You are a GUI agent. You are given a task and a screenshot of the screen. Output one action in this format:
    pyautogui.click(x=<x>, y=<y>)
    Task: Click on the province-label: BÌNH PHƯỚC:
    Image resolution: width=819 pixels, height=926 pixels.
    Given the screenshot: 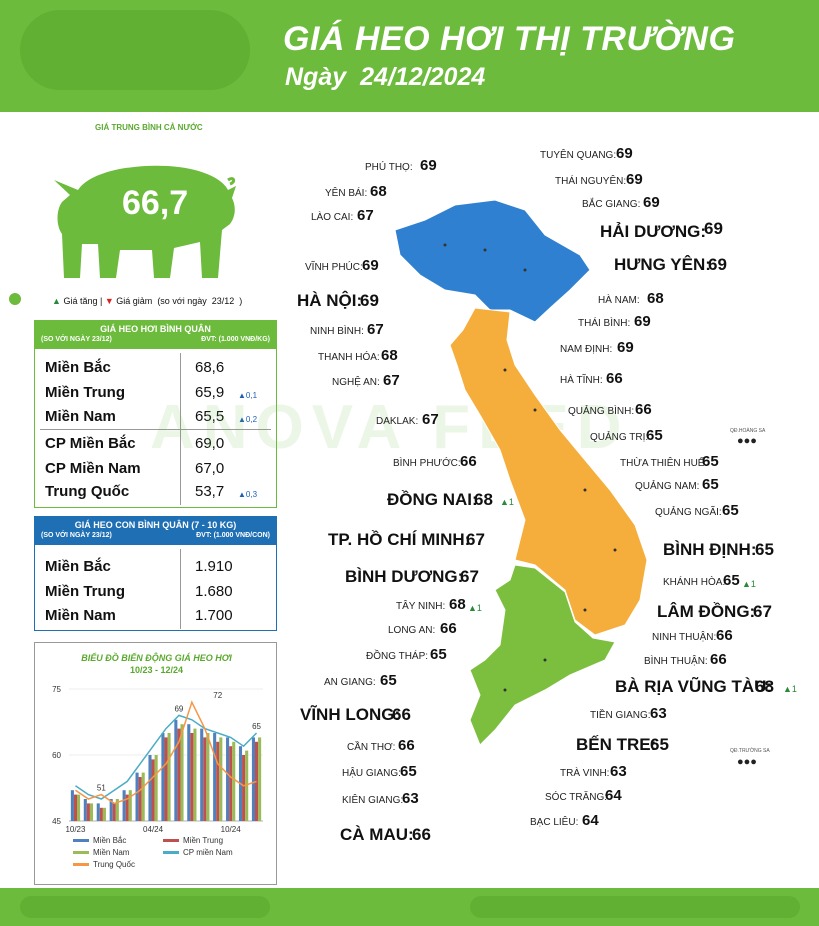 What is the action you would take?
    pyautogui.click(x=427, y=463)
    